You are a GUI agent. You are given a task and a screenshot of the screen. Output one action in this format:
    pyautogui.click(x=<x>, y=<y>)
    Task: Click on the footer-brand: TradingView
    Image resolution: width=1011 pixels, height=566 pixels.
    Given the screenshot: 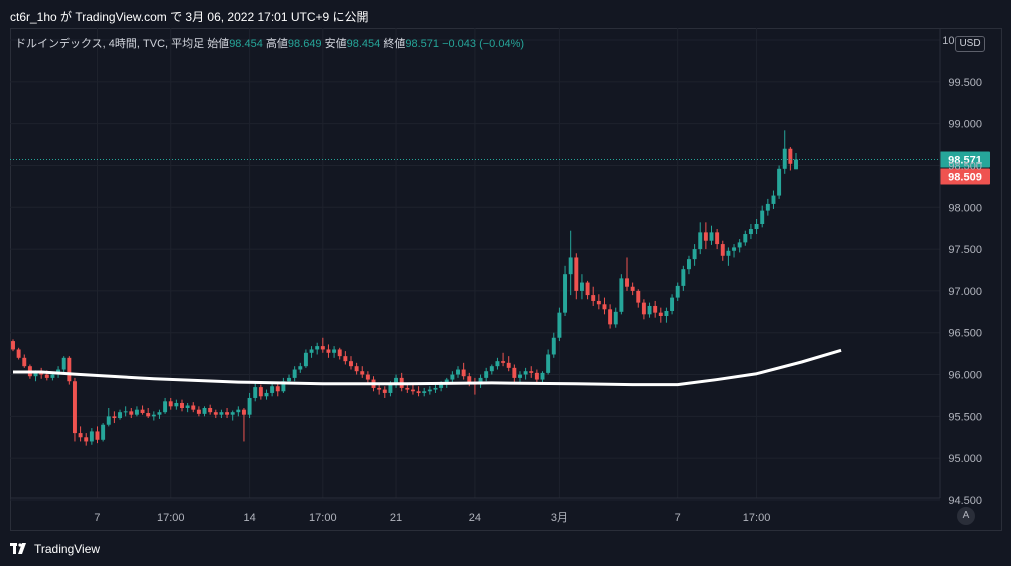 What is the action you would take?
    pyautogui.click(x=55, y=549)
    